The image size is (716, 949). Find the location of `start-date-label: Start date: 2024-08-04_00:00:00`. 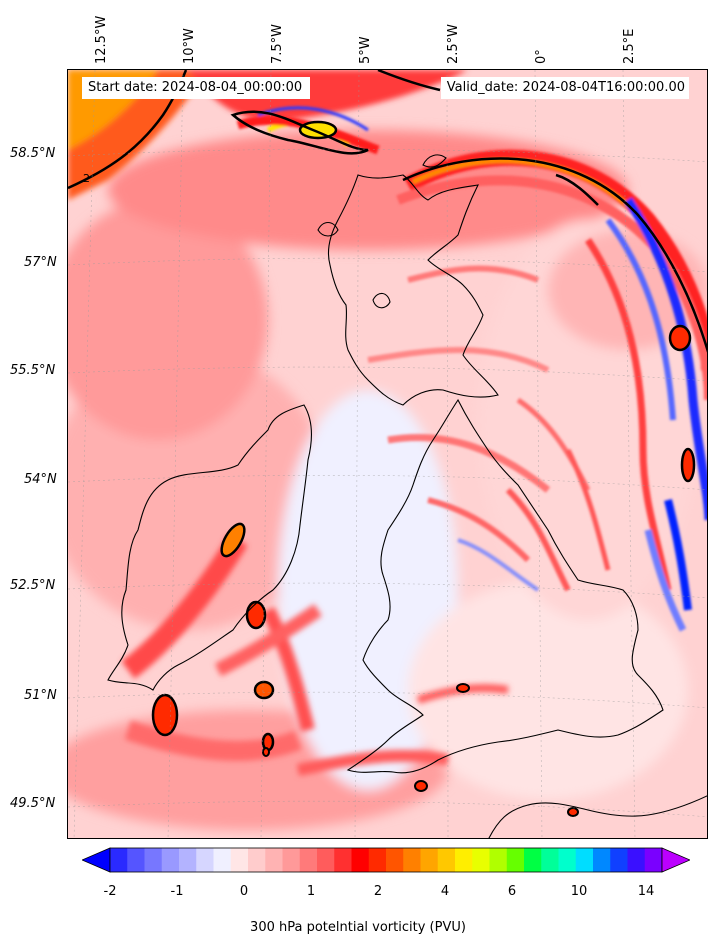

start-date-label: Start date: 2024-08-04_00:00:00 is located at coordinates (196, 88).